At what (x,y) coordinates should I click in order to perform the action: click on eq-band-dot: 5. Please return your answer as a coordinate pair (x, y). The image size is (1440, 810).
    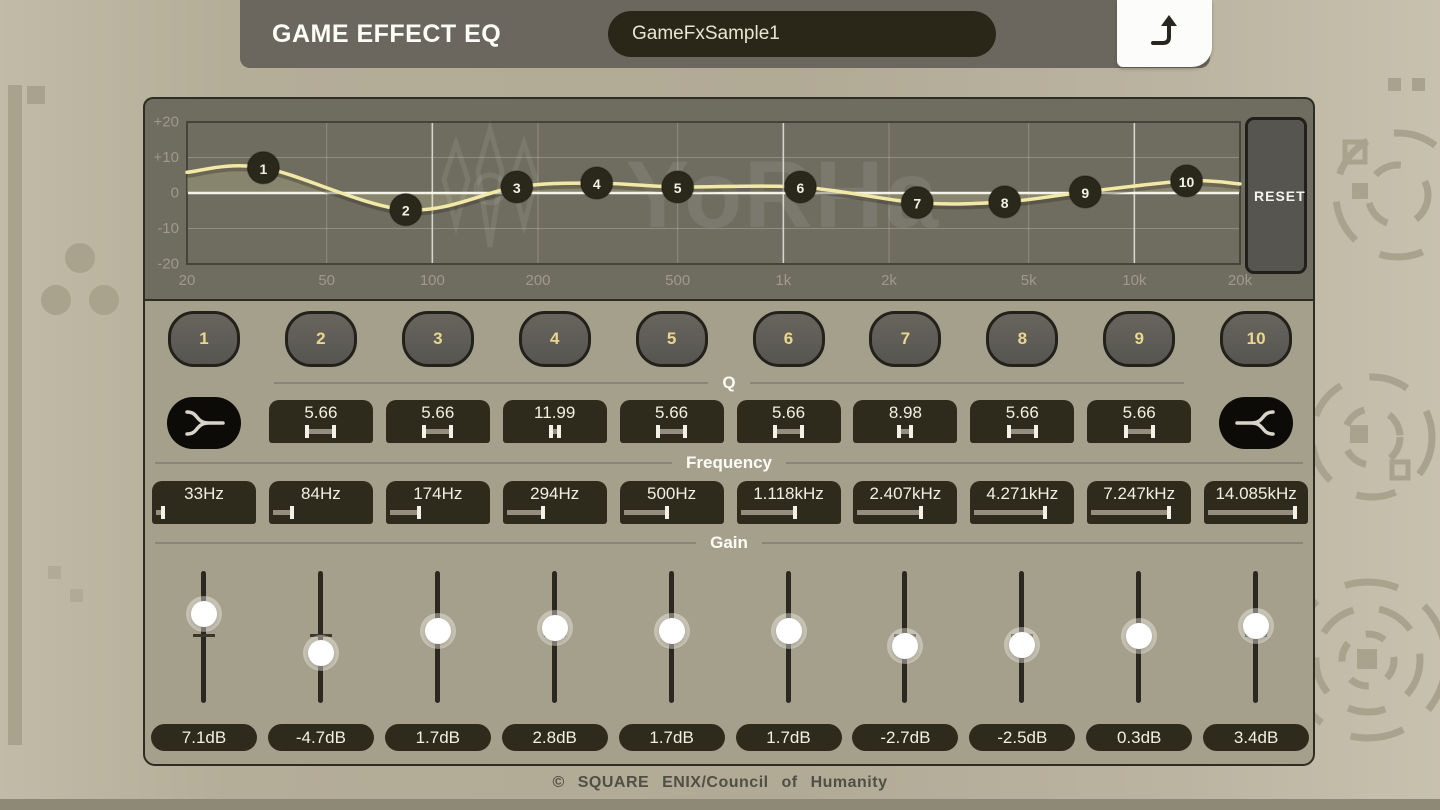
    Looking at the image, I should click on (677, 187).